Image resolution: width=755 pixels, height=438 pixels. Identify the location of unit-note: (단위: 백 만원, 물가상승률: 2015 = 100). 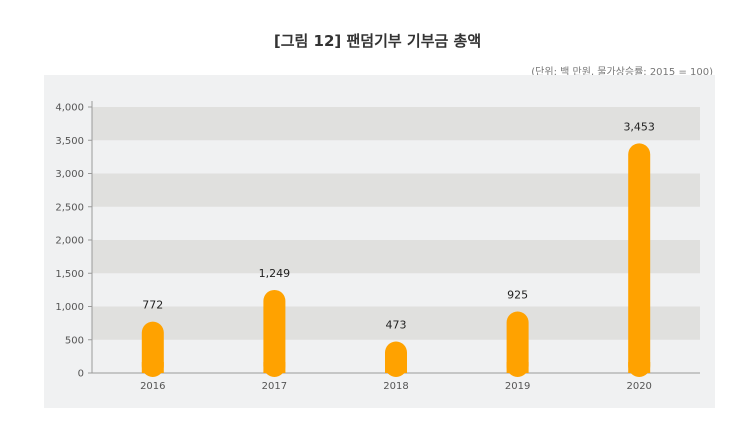
(622, 72).